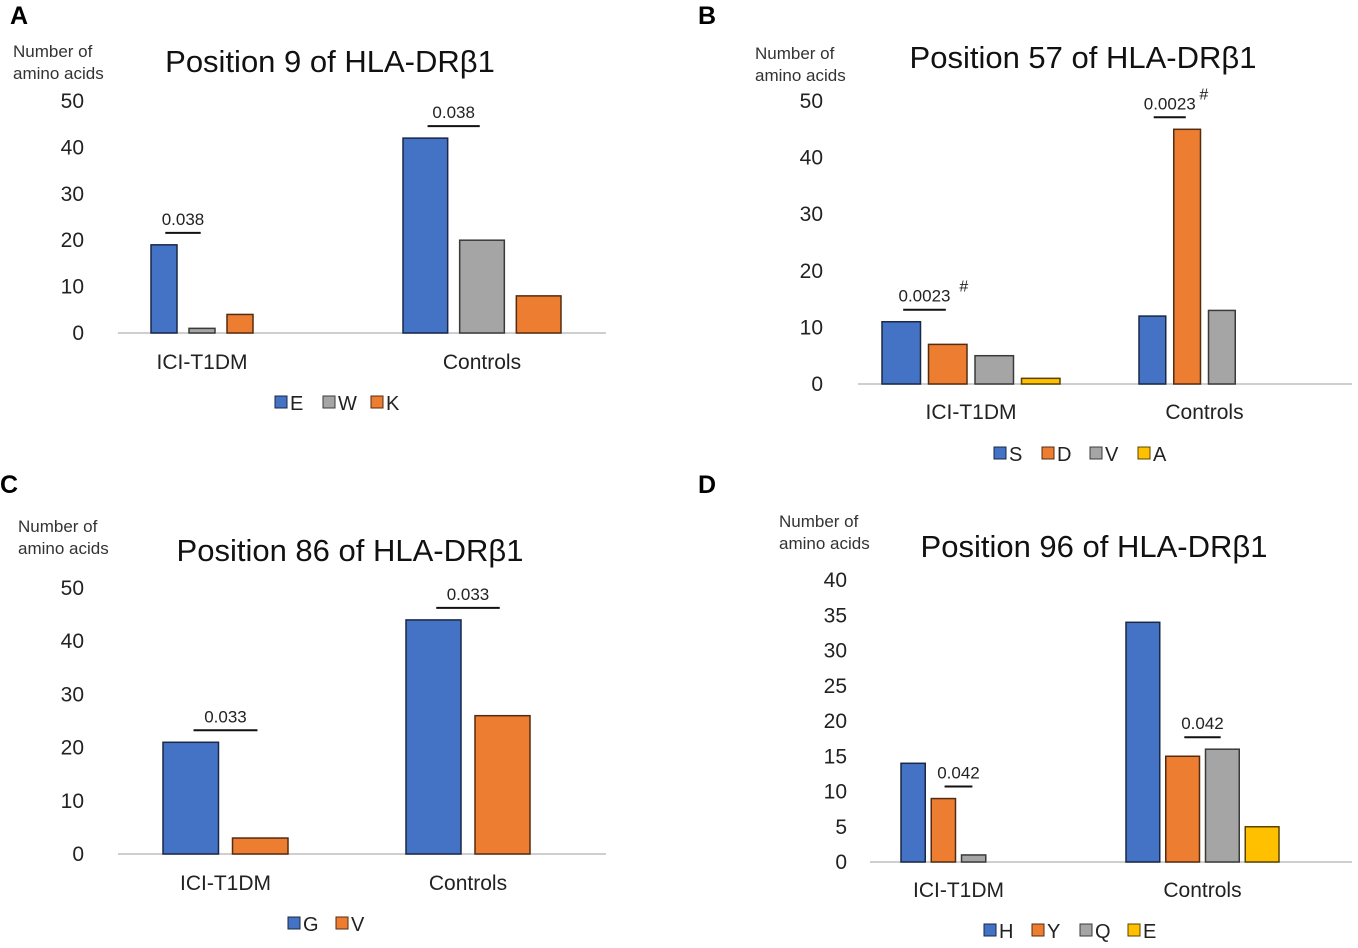 This screenshot has width=1358, height=948. What do you see at coordinates (1015, 455) in the screenshot?
I see `legend-label: S` at bounding box center [1015, 455].